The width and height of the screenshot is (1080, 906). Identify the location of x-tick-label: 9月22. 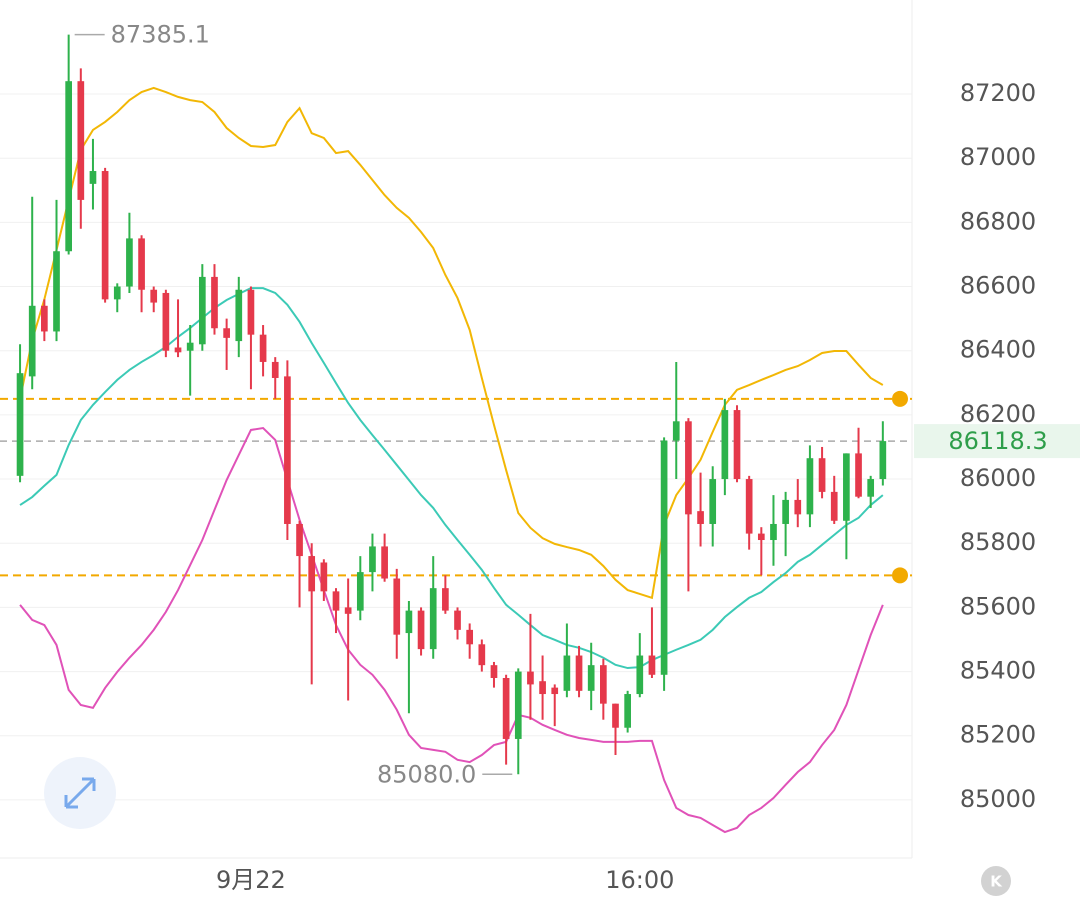
(251, 880).